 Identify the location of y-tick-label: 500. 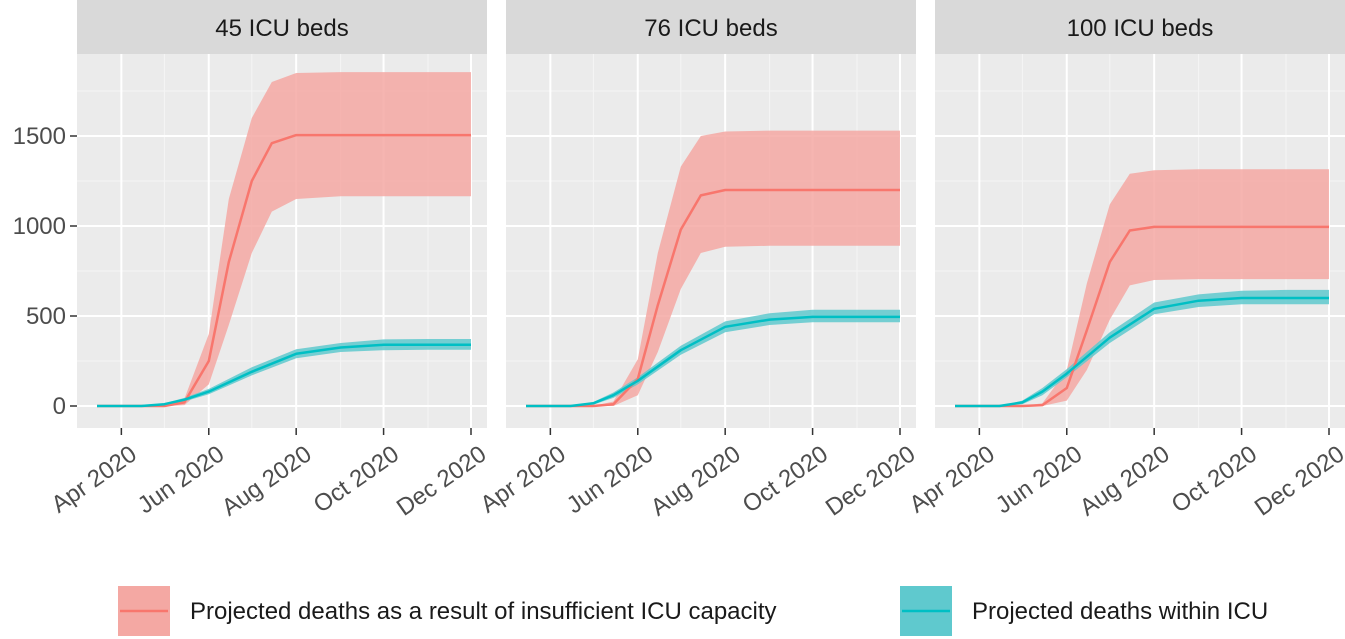
(46, 316).